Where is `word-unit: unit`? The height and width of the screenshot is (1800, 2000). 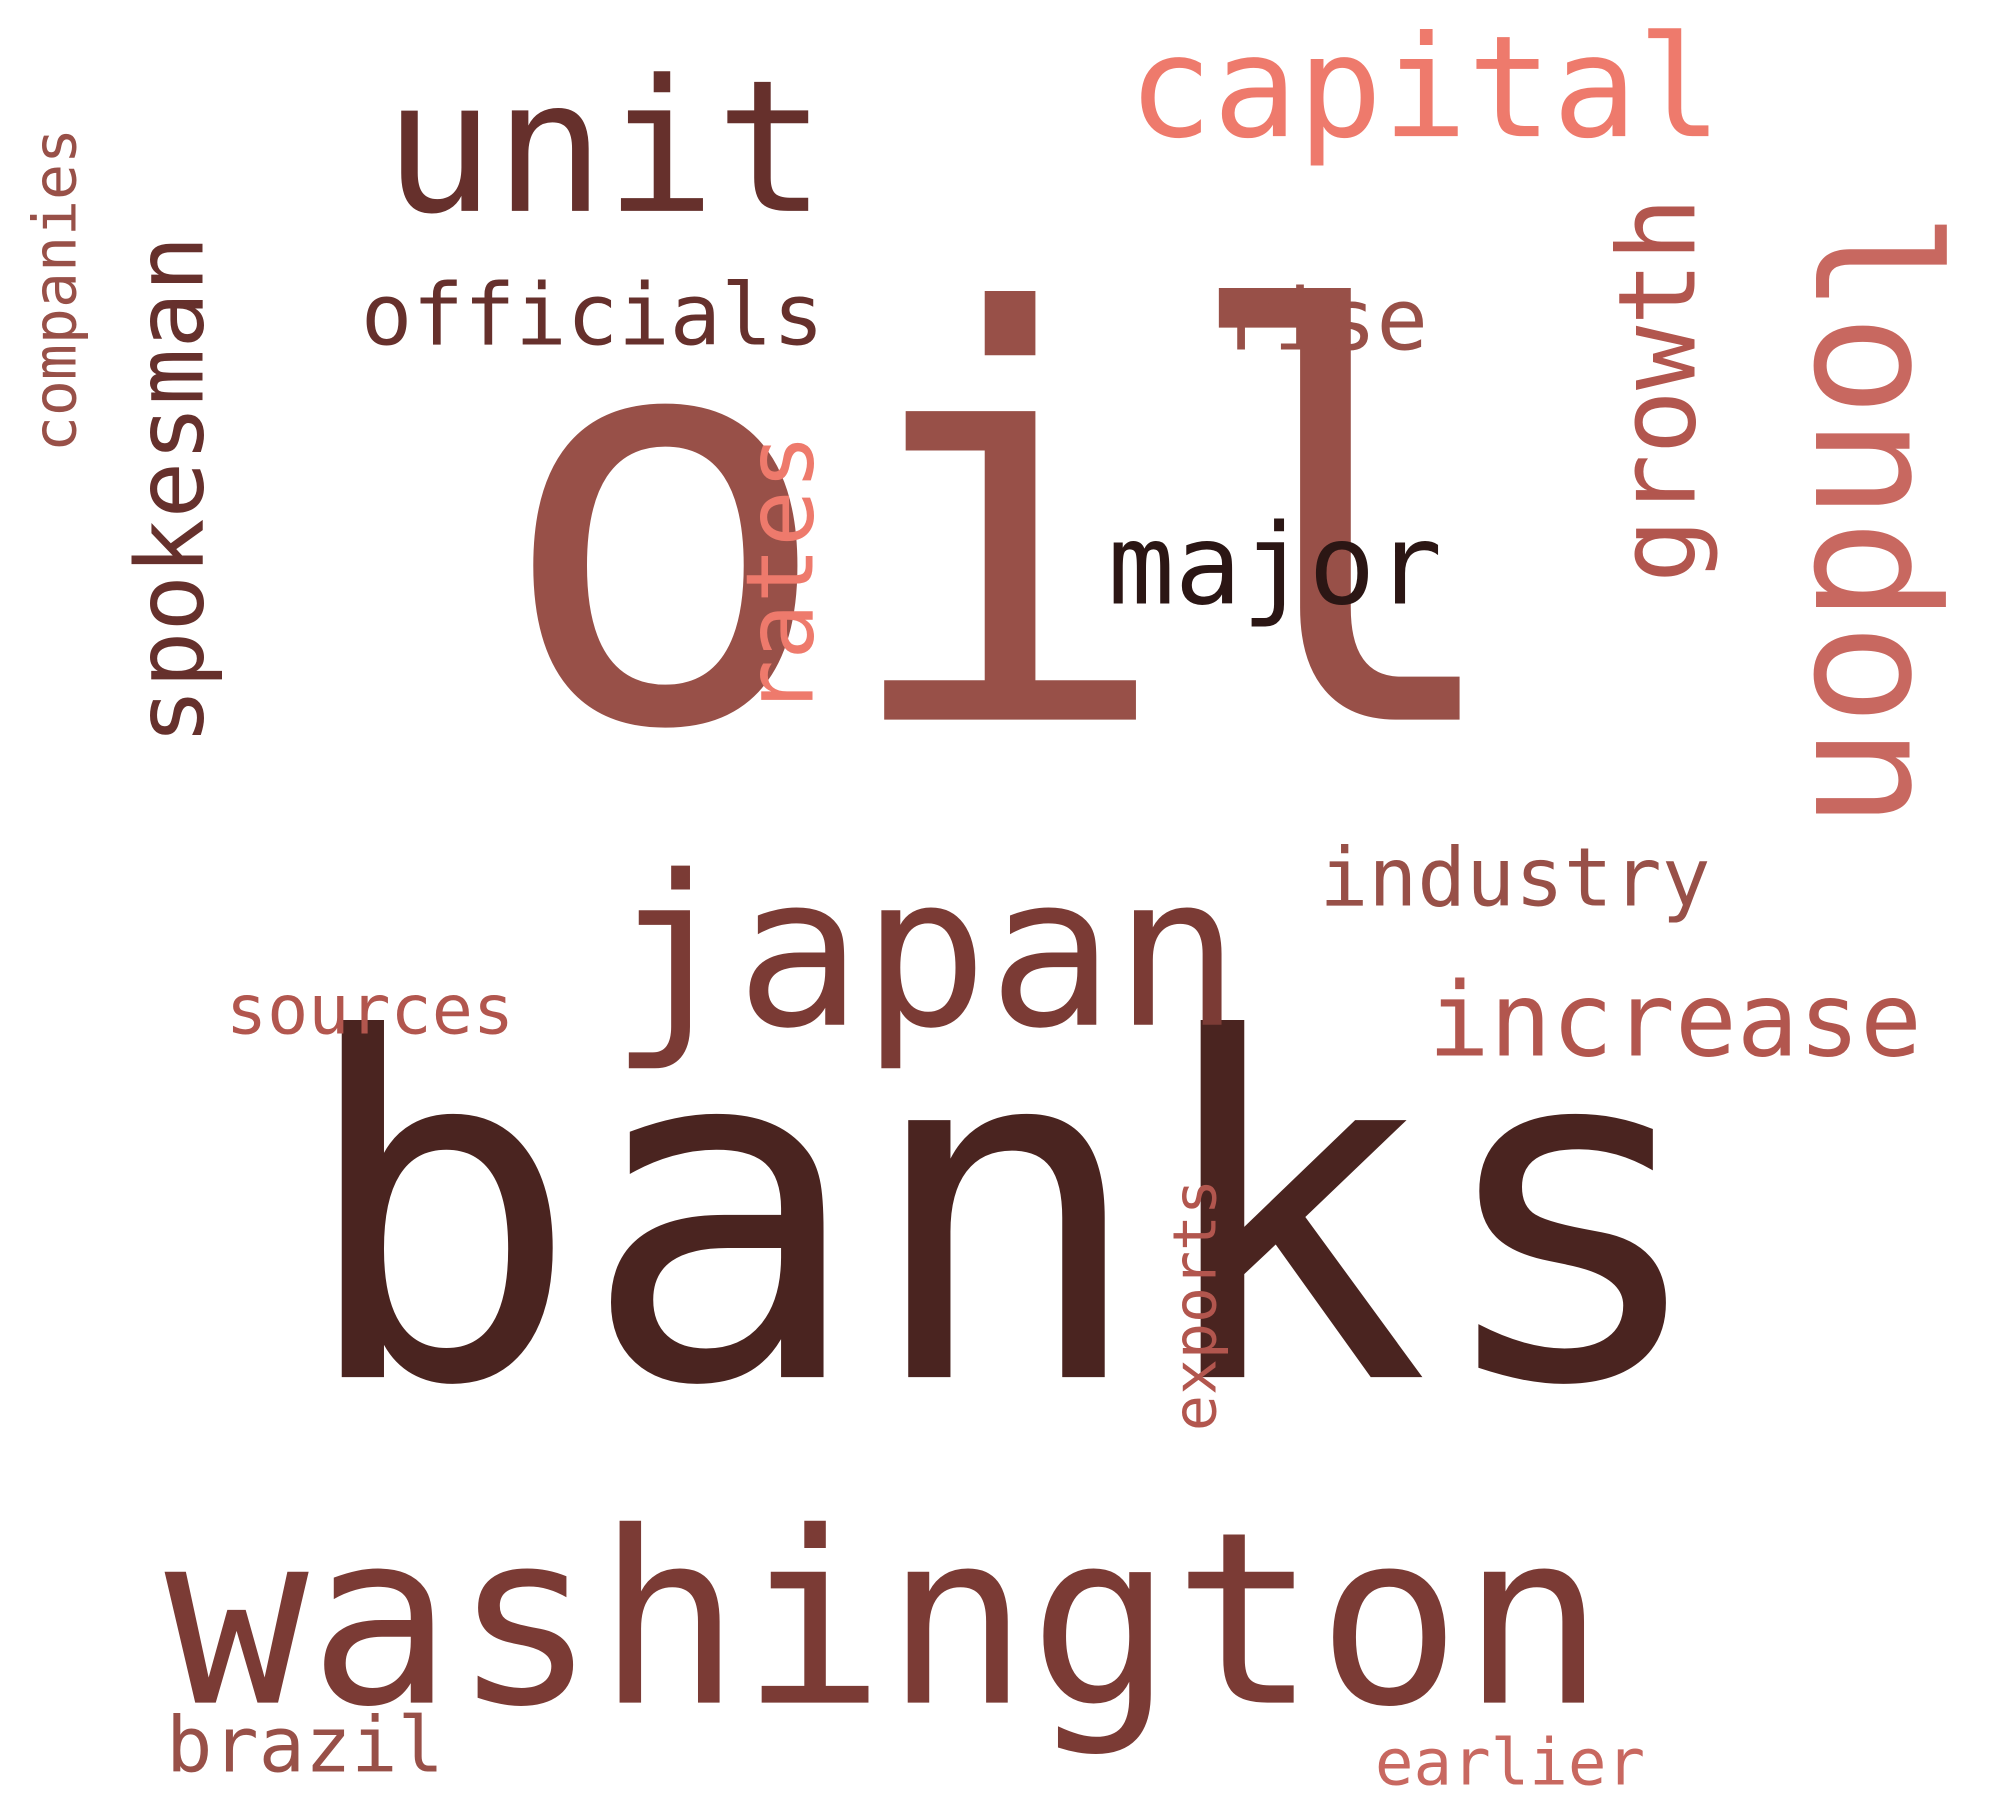
word-unit: unit is located at coordinates (605, 148).